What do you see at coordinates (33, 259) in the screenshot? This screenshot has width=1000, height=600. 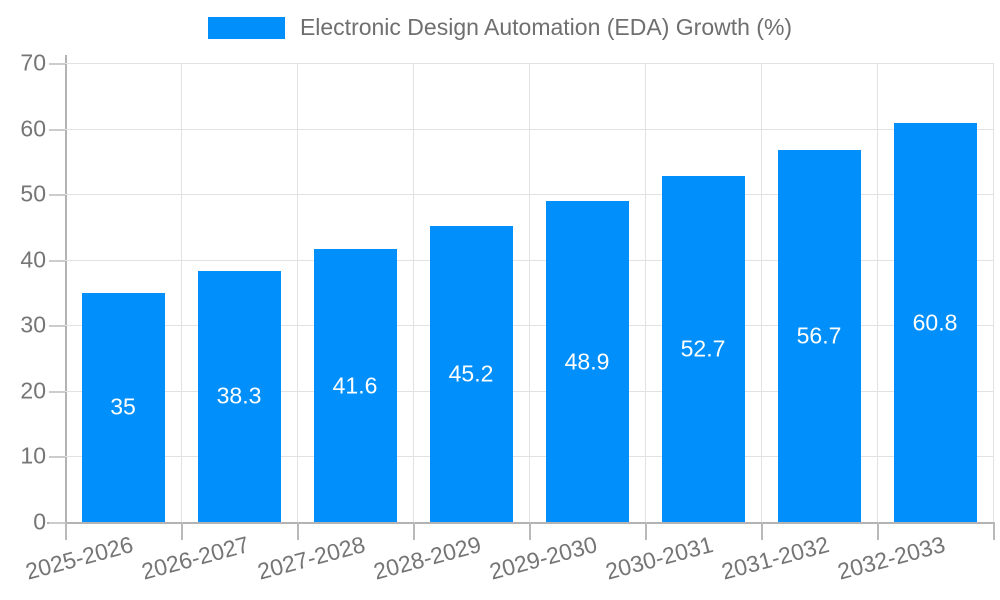 I see `y-axis-tick-label: 40` at bounding box center [33, 259].